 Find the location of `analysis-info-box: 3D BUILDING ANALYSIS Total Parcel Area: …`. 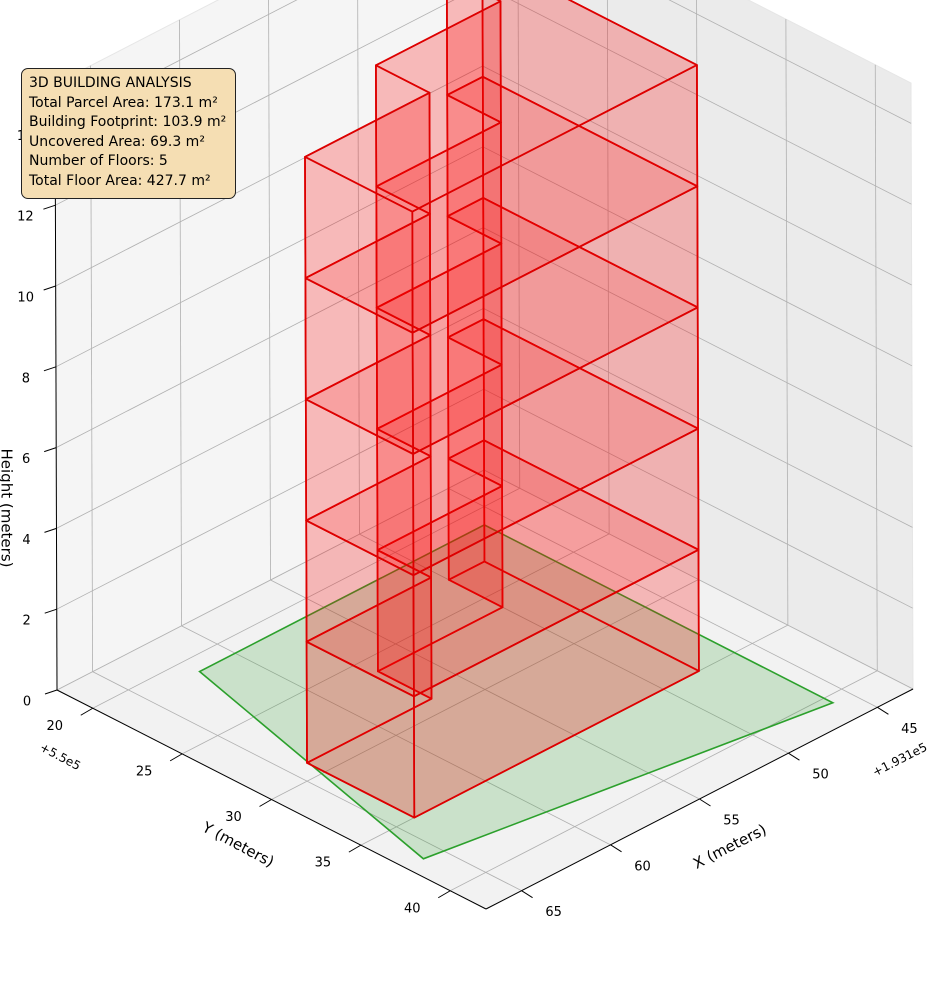

analysis-info-box: 3D BUILDING ANALYSIS Total Parcel Area: … is located at coordinates (129, 133).